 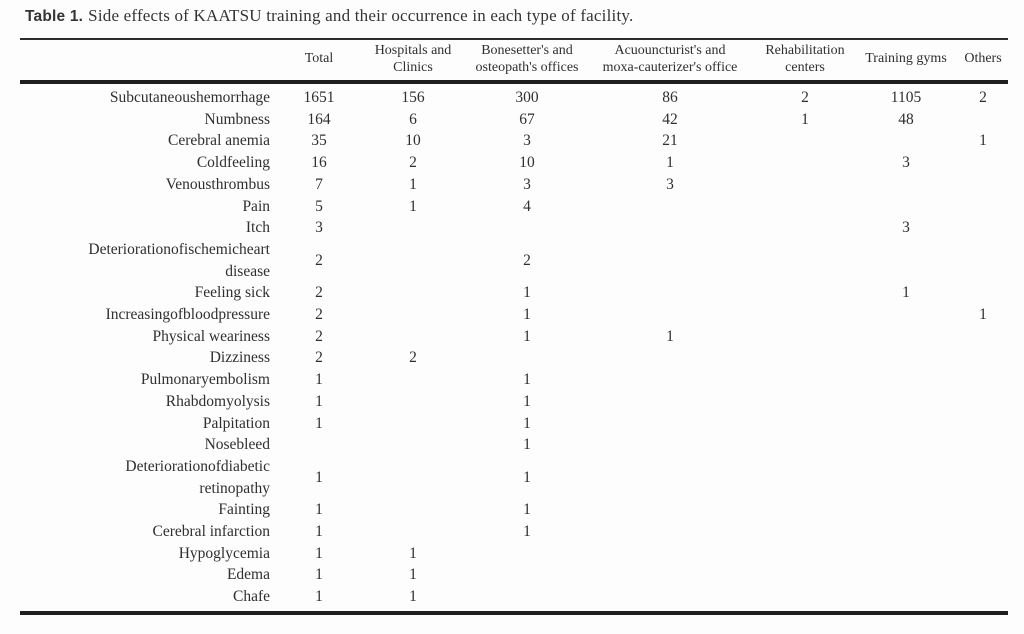 What do you see at coordinates (514, 477) in the screenshot?
I see `table-row: Deteriorationofdiabetic retinopathy 1 1` at bounding box center [514, 477].